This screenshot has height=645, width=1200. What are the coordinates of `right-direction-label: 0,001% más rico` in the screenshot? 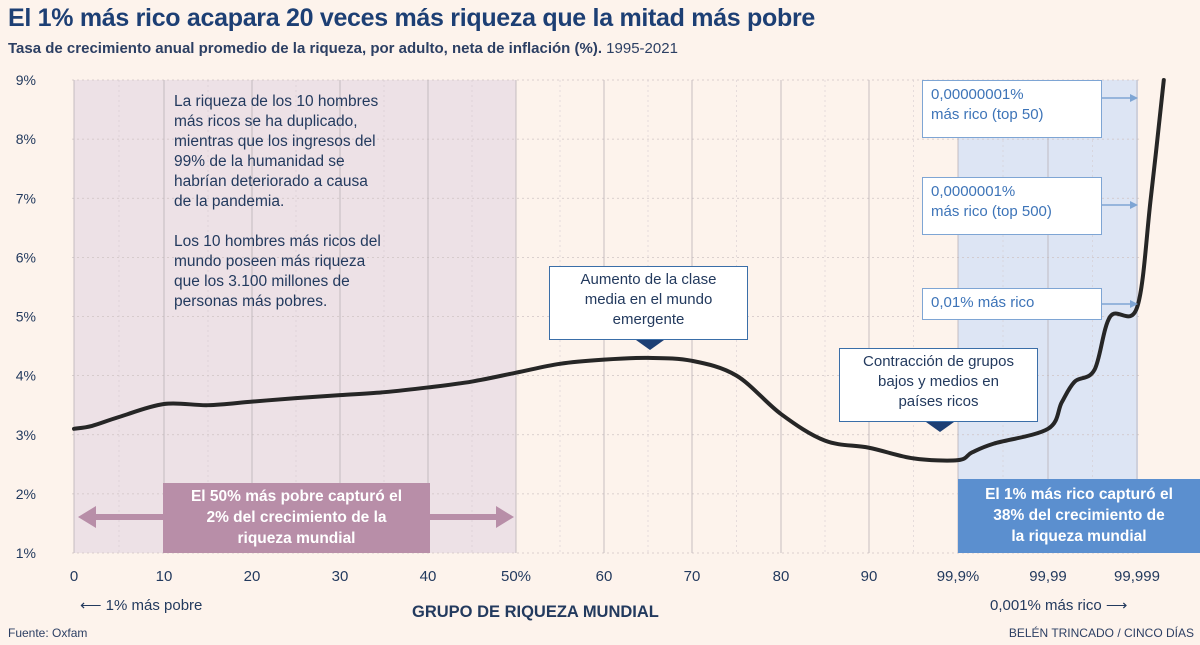 It's located at (1046, 605).